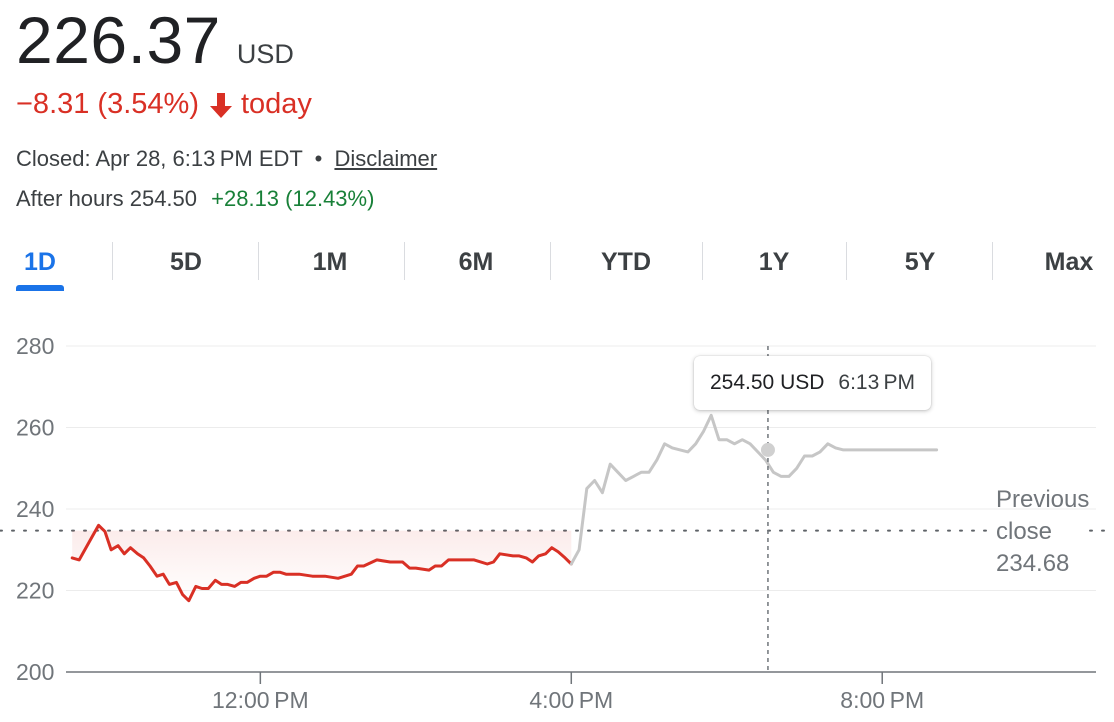 The image size is (1114, 722). I want to click on tab-5d: 5D, so click(186, 262).